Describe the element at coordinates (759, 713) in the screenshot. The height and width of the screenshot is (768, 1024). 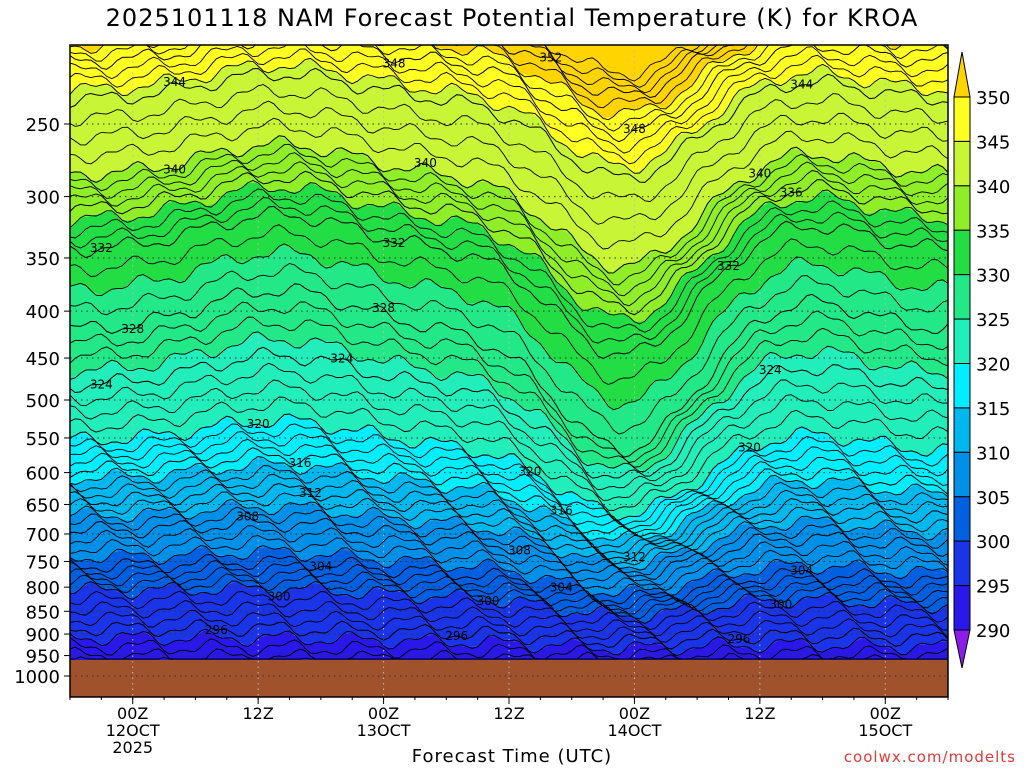
I see `x-tick-time-66: 12Z` at that location.